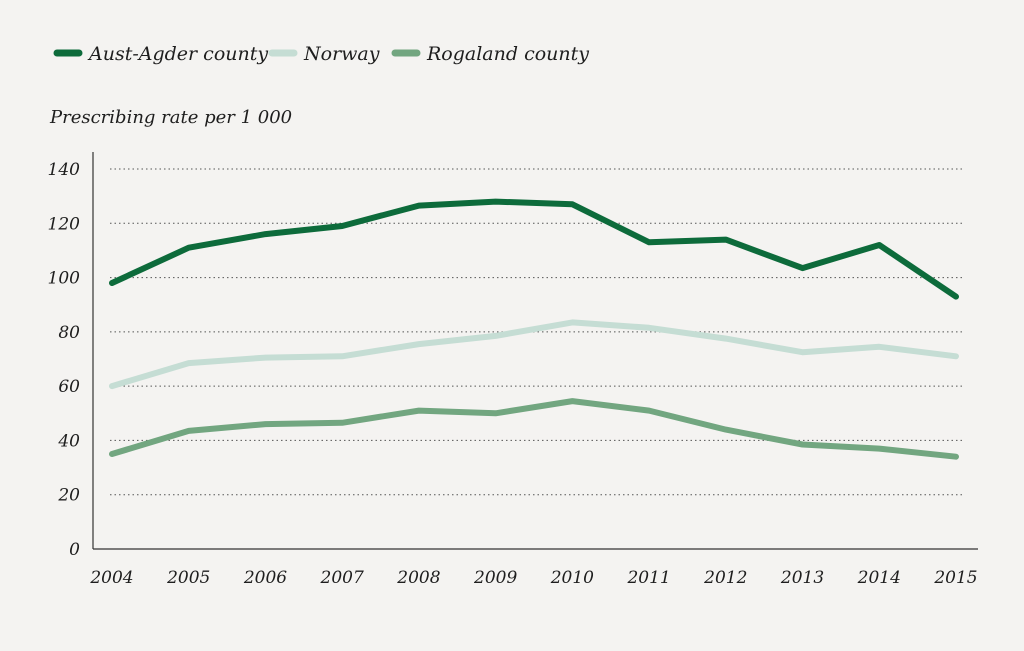  What do you see at coordinates (64, 279) in the screenshot?
I see `y-tick-label: 100` at bounding box center [64, 279].